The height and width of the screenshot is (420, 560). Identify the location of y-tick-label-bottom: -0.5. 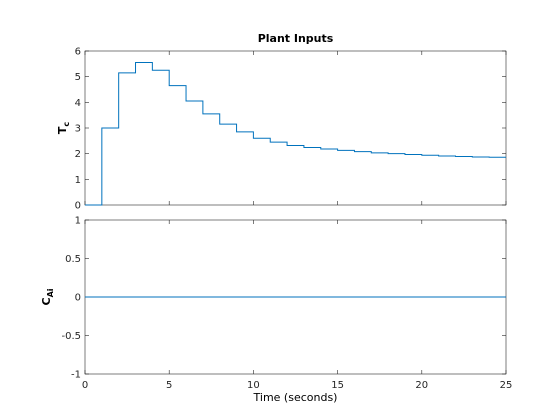
(71, 336).